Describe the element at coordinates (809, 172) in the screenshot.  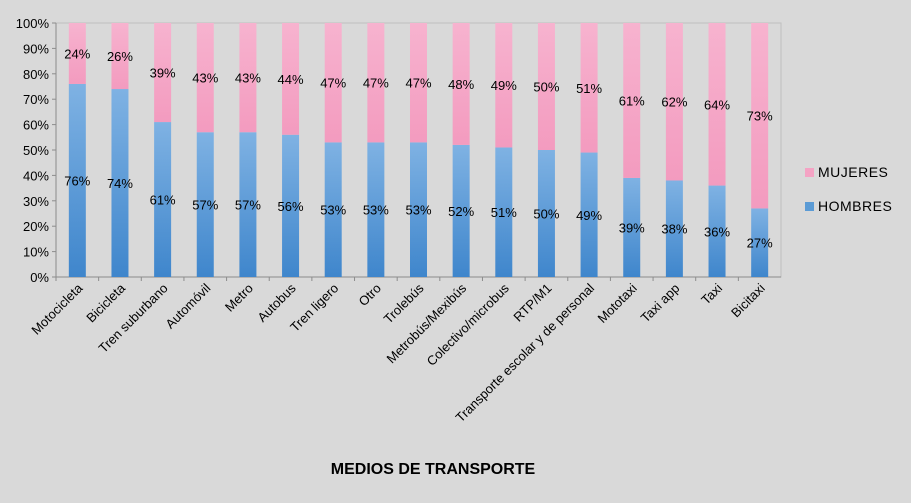
I see `legend-swatch-mujeres` at that location.